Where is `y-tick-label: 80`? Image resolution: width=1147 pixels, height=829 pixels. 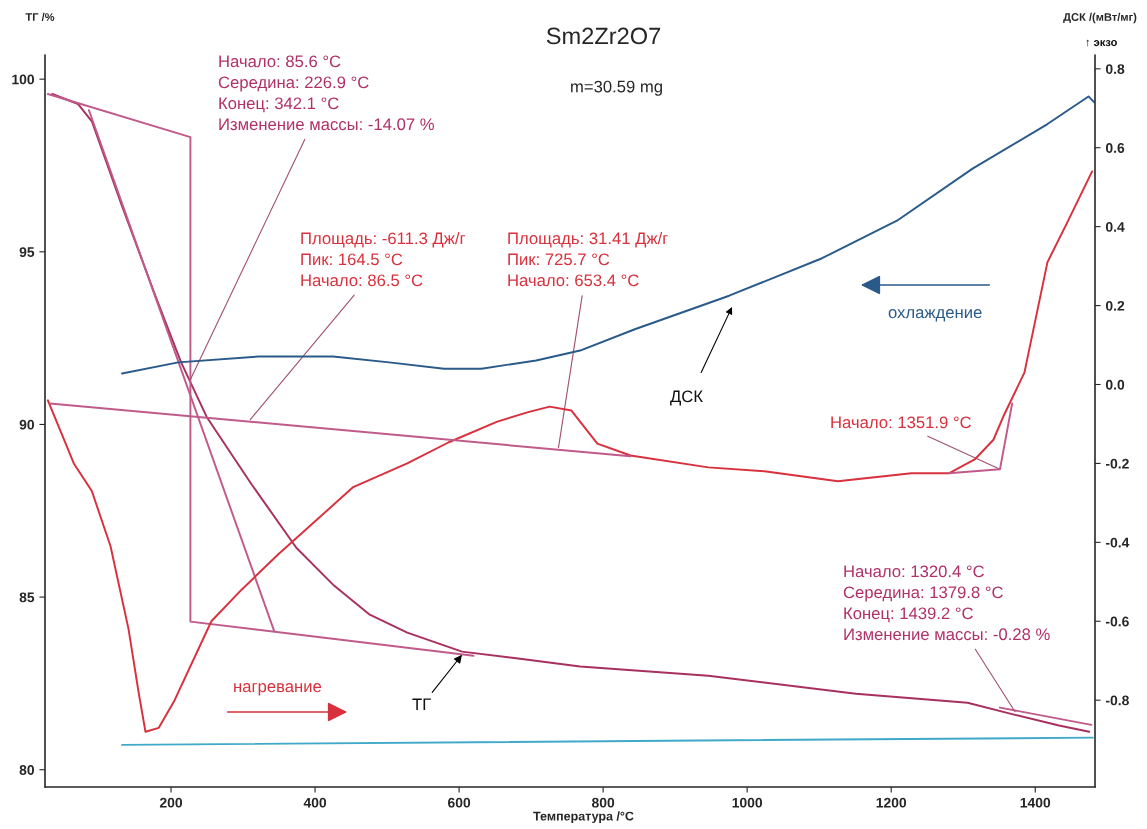 y-tick-label: 80 is located at coordinates (27, 770).